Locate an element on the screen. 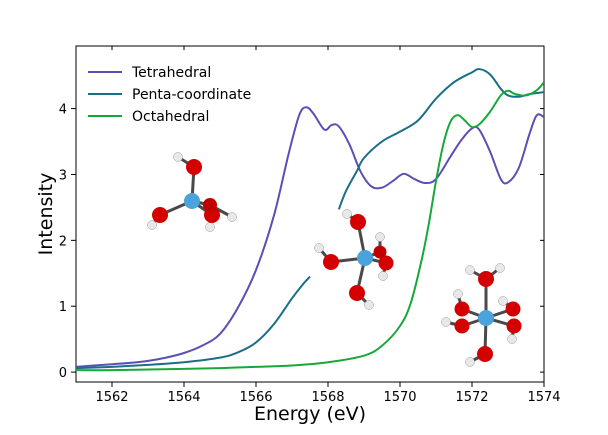 The height and width of the screenshot is (435, 608). legend-label-octahedral: Octahedral is located at coordinates (170, 117).